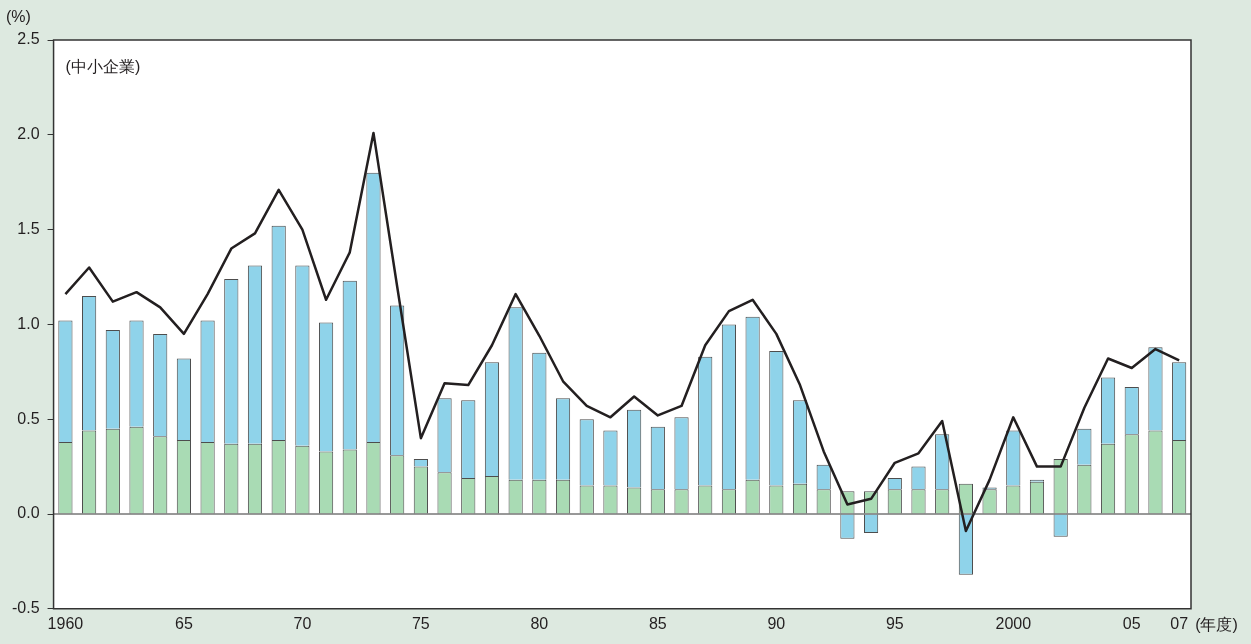 The height and width of the screenshot is (644, 1251). What do you see at coordinates (539, 623) in the screenshot?
I see `x-tick-label: 80` at bounding box center [539, 623].